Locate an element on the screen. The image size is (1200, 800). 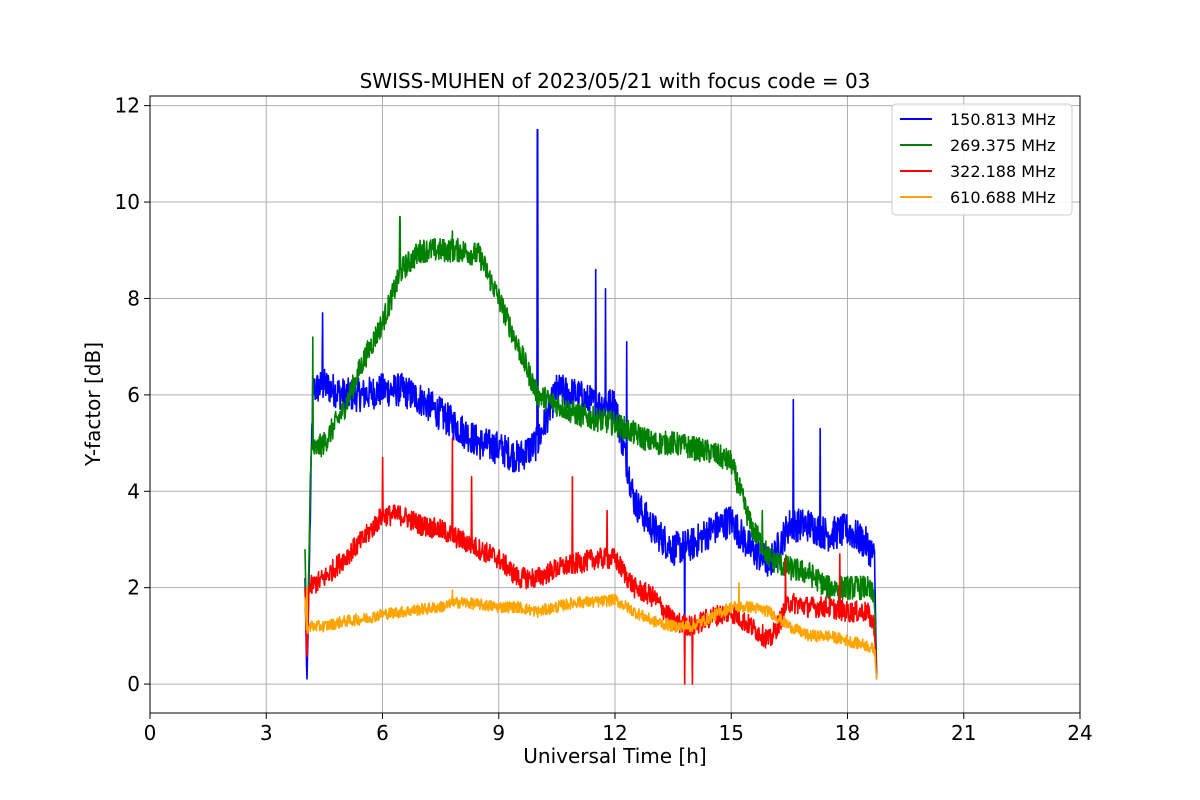
y-tick-label: 0 is located at coordinates (133, 684).